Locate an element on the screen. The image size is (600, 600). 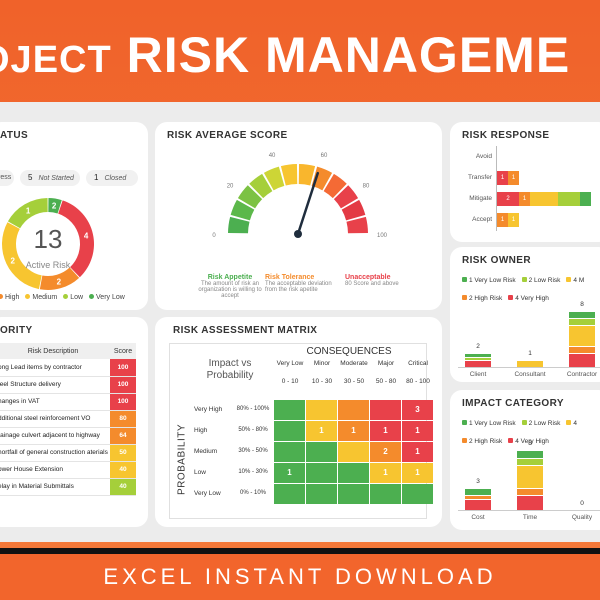
matrix-column-name: Major is located at coordinates (386, 363).